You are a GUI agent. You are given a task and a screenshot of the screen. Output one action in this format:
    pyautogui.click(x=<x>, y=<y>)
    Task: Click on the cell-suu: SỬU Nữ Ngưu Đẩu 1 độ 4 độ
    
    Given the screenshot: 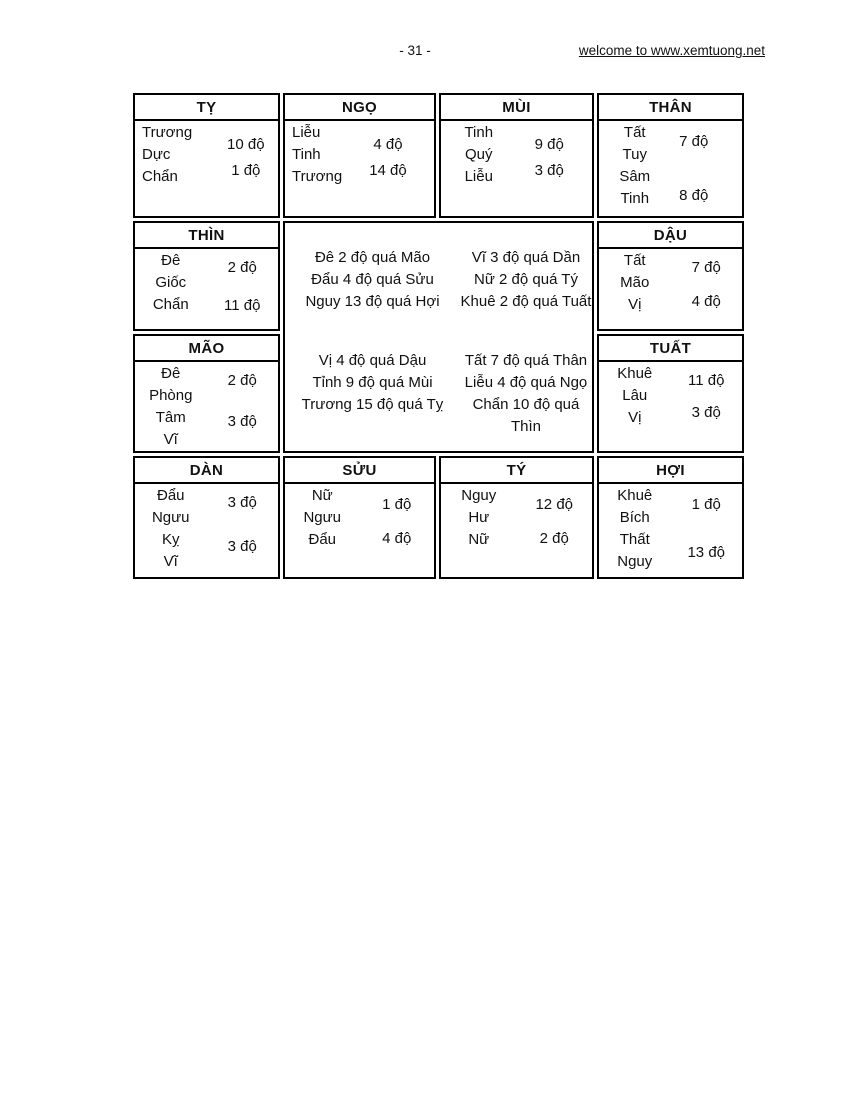 What is the action you would take?
    pyautogui.click(x=359, y=517)
    